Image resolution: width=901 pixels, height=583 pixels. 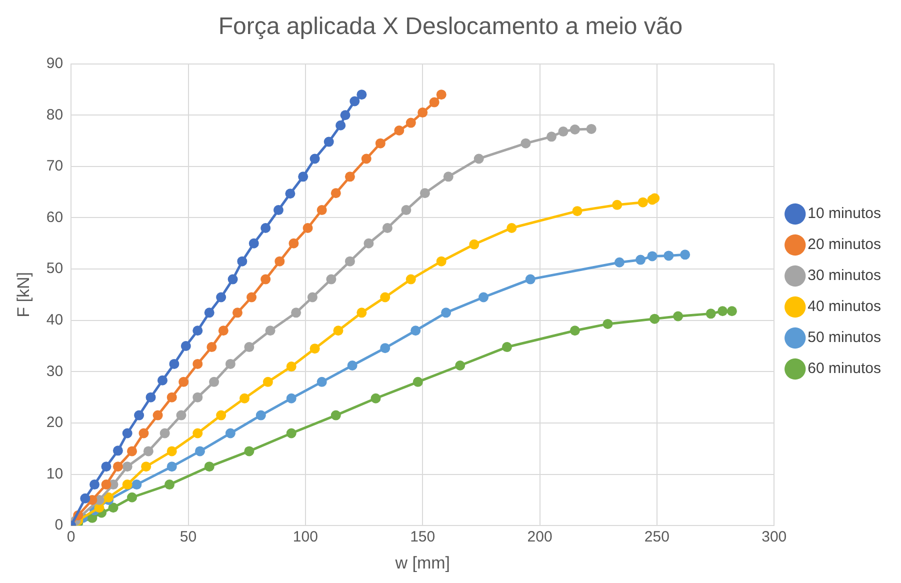 I want to click on y-tick-label: 10, so click(x=55, y=473).